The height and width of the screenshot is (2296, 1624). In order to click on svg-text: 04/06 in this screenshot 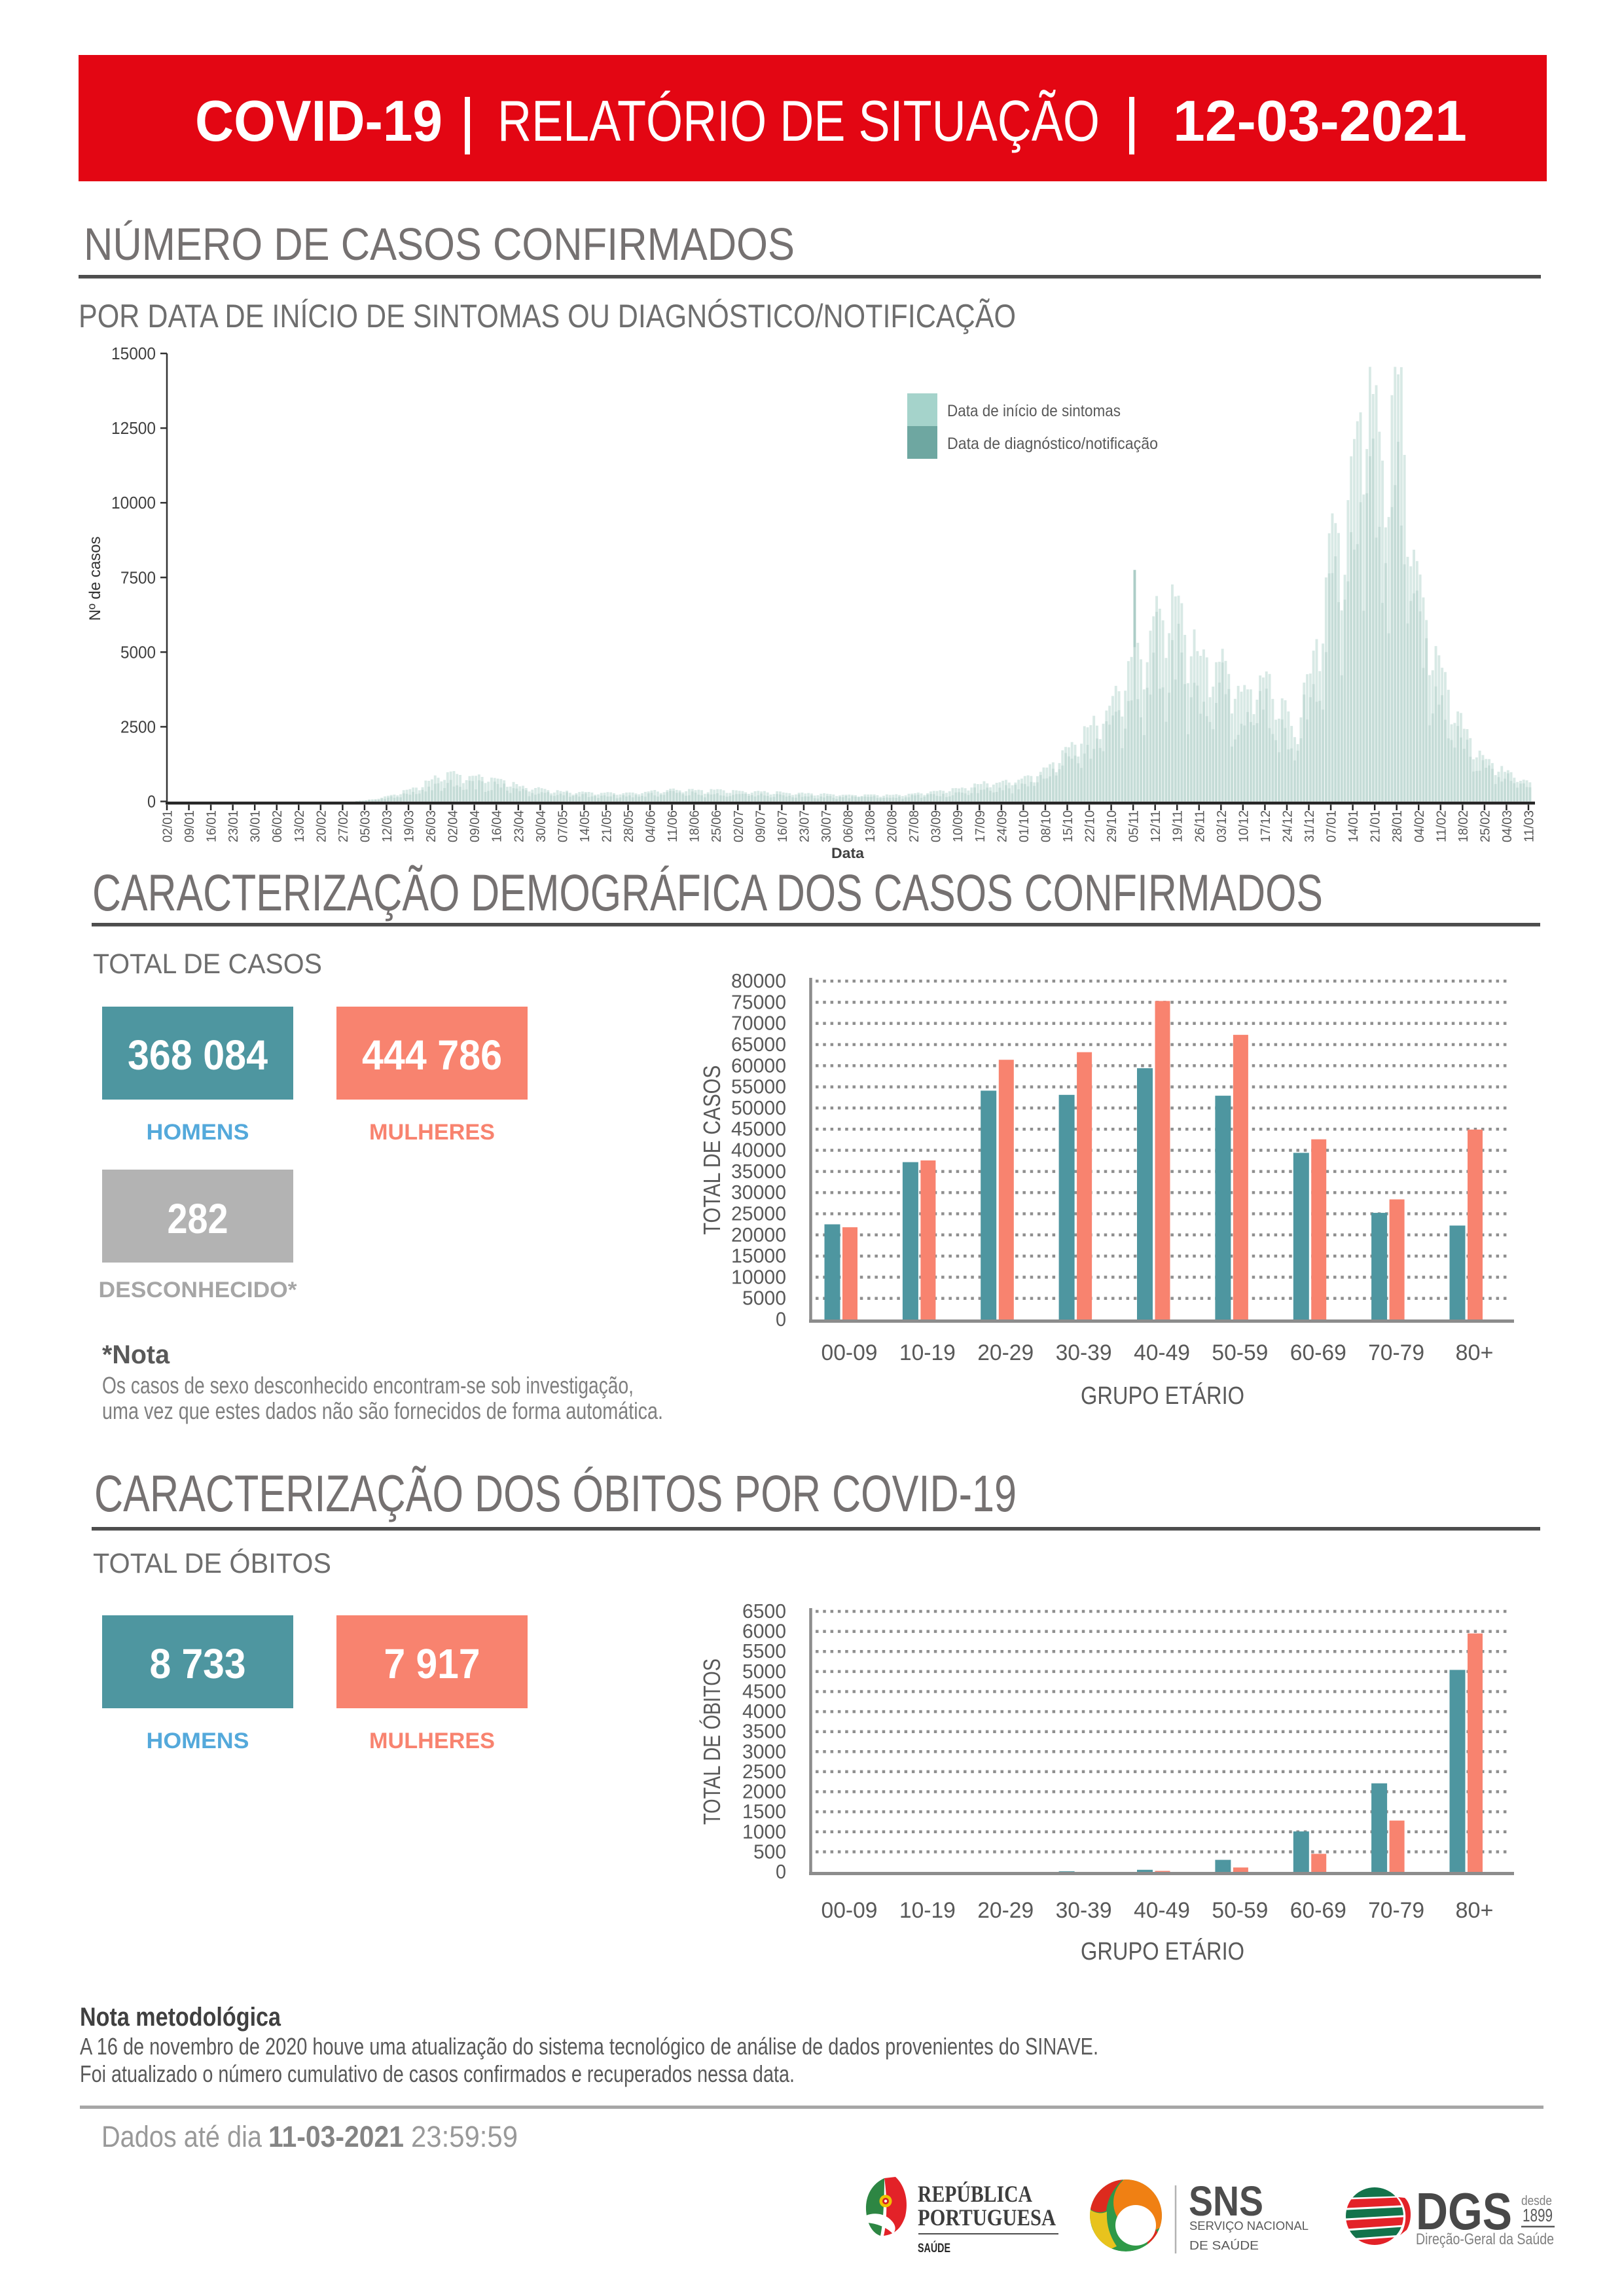, I will do `click(651, 826)`.